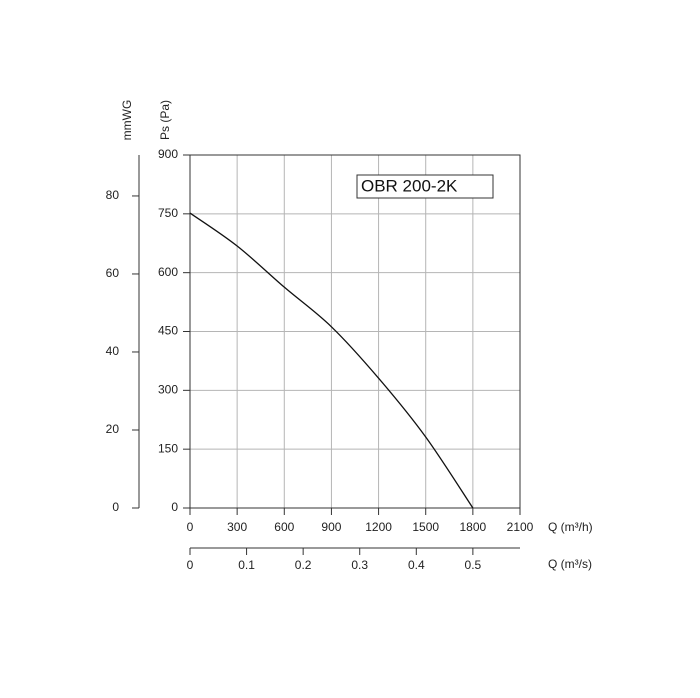 Image resolution: width=700 pixels, height=698 pixels. Describe the element at coordinates (113, 429) in the screenshot. I see `y2-tick-label: 20` at that location.